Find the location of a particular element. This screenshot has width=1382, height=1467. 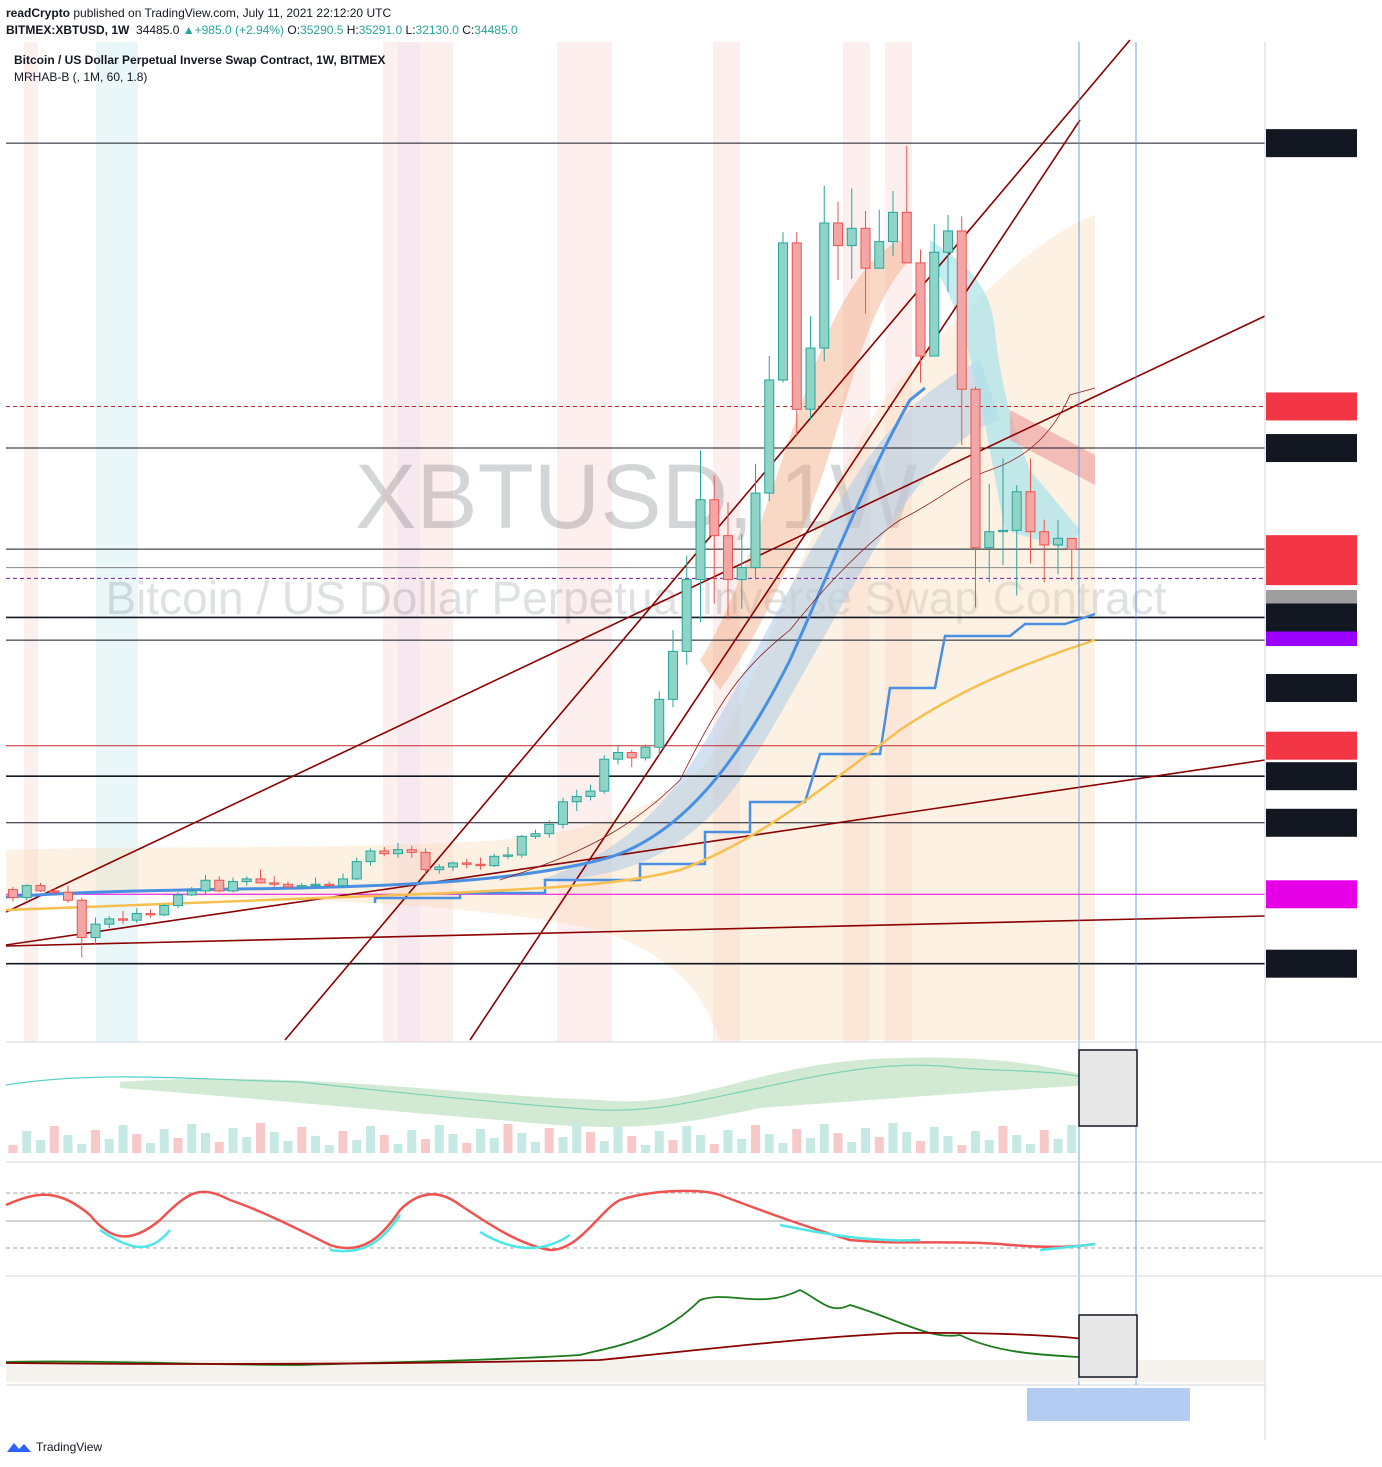

open-label: O: is located at coordinates (294, 30).